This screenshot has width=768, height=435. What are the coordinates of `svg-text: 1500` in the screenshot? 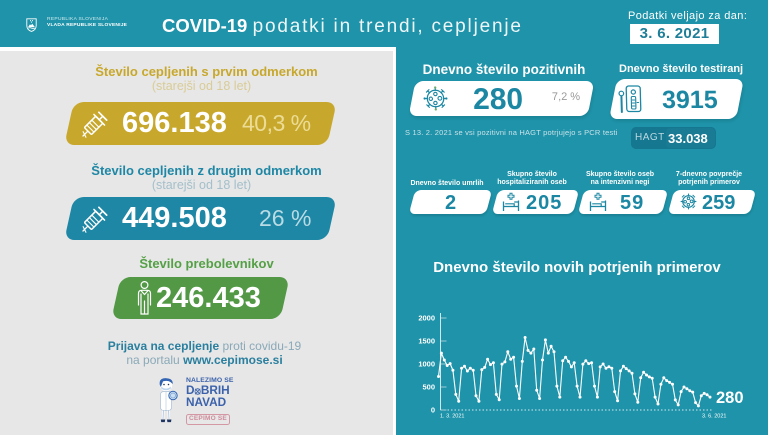 It's located at (426, 341).